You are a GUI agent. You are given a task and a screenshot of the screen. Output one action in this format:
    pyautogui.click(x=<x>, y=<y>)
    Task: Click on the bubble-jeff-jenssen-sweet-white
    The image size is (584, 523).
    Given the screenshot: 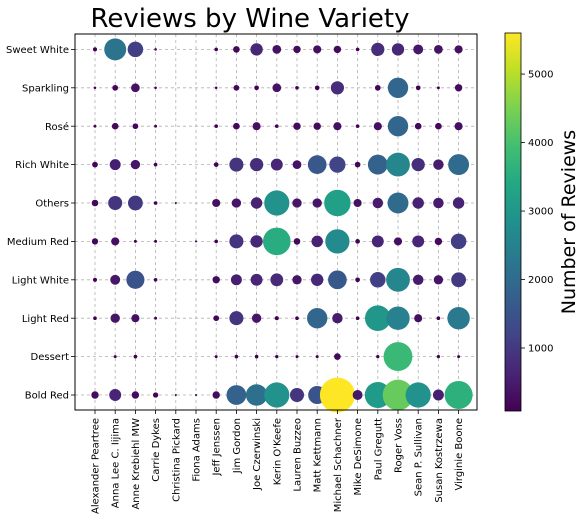 What is the action you would take?
    pyautogui.click(x=216, y=49)
    